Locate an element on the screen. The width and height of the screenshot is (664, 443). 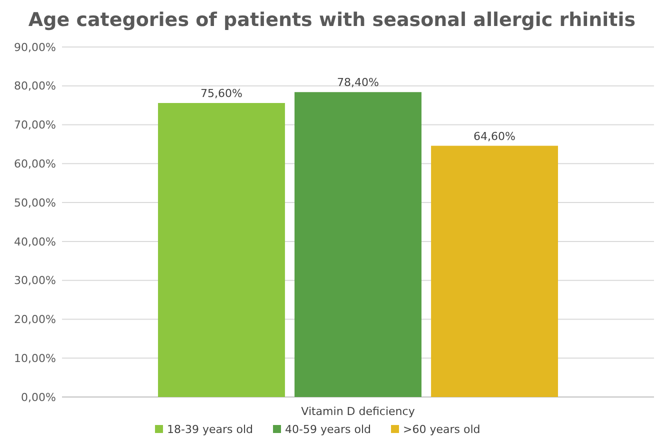
y-tick-label: 0,00% is located at coordinates (38, 397).